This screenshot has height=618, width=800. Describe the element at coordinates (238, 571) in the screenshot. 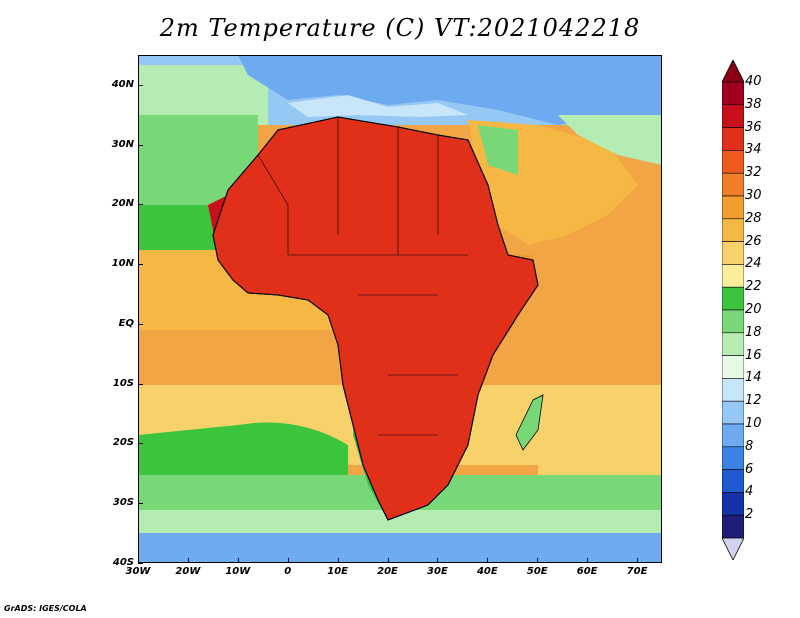

I see `lon-tick-label: 10W` at that location.